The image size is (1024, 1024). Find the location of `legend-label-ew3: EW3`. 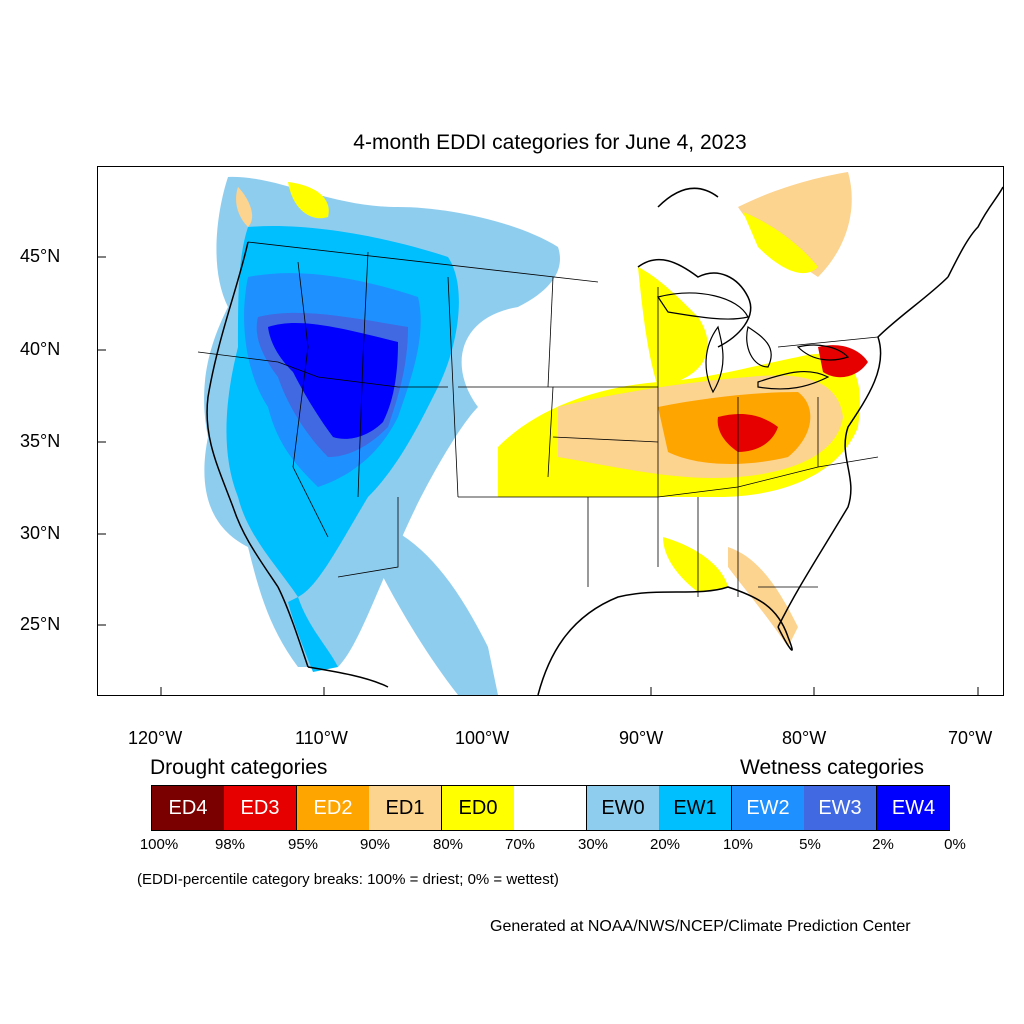

legend-label-ew3: EW3 is located at coordinates (840, 807).